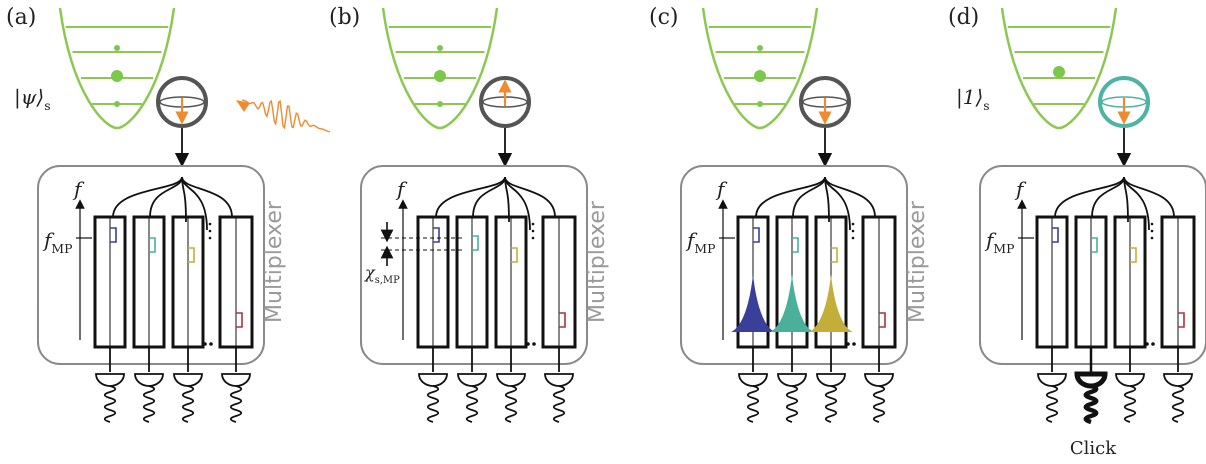 This screenshot has width=1206, height=464. I want to click on state-label-sub: s, so click(47, 105).